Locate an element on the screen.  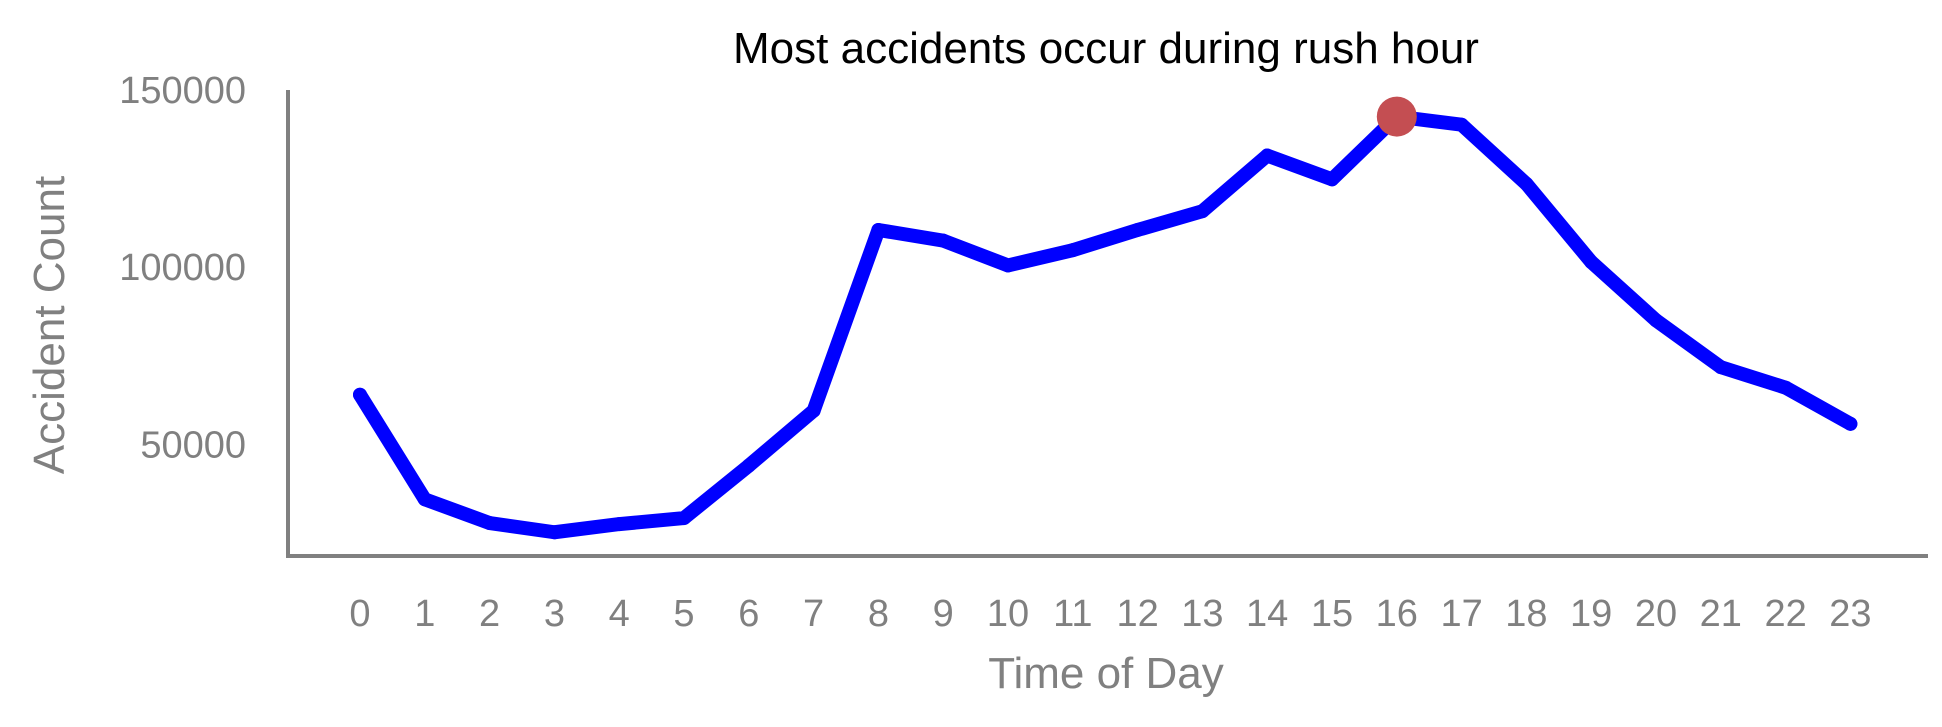
x-tick-label: 23 is located at coordinates (1850, 614).